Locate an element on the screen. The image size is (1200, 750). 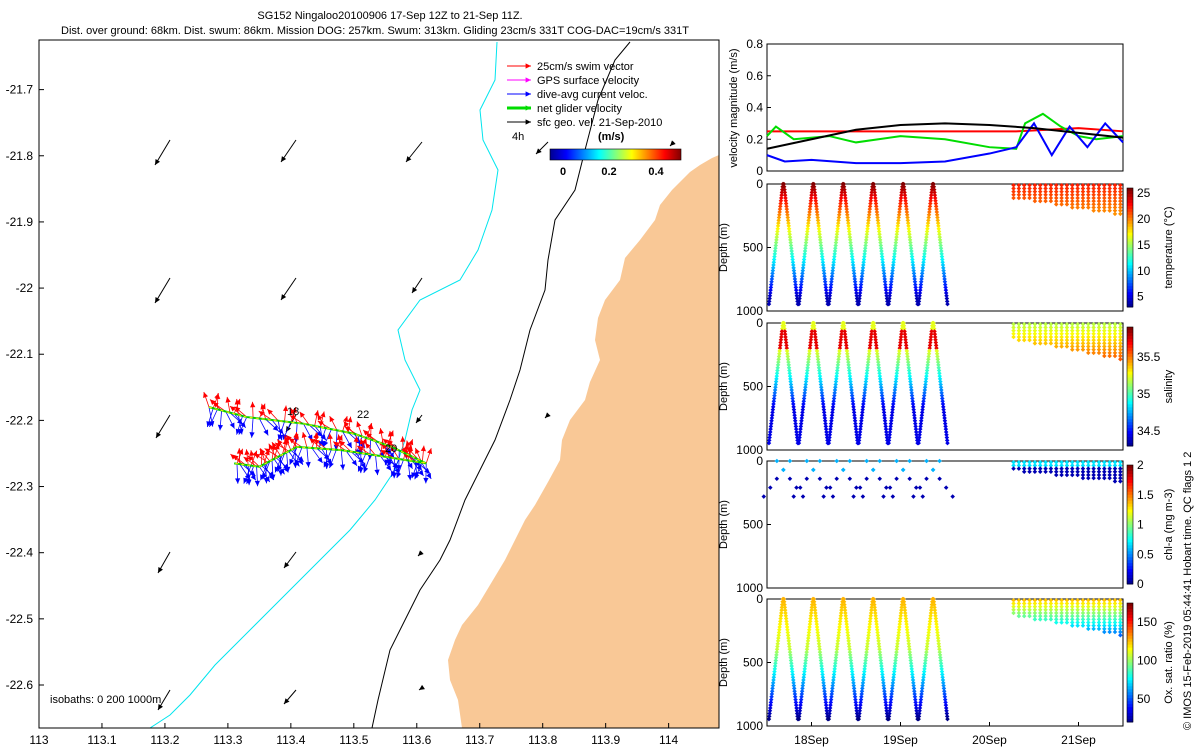
colorbar-tick-label: 150 is located at coordinates (1147, 622).